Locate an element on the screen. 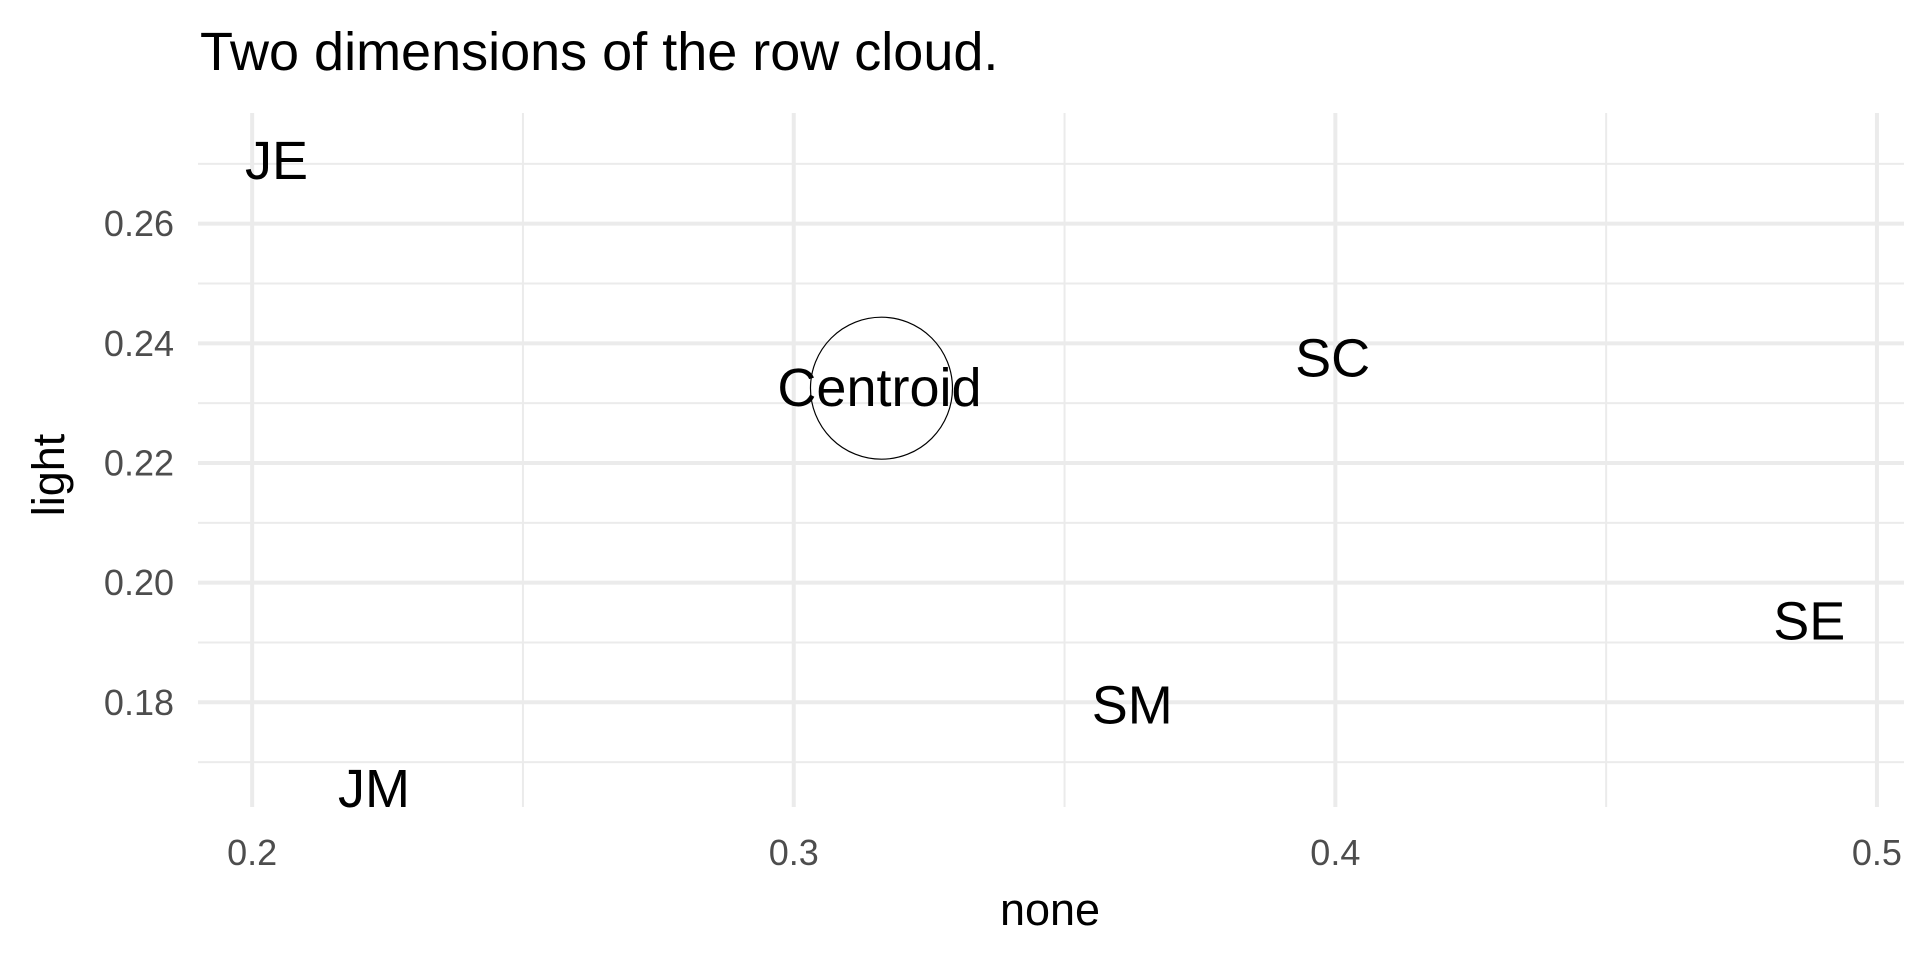  x-tick-label: 0.2 is located at coordinates (252, 852).